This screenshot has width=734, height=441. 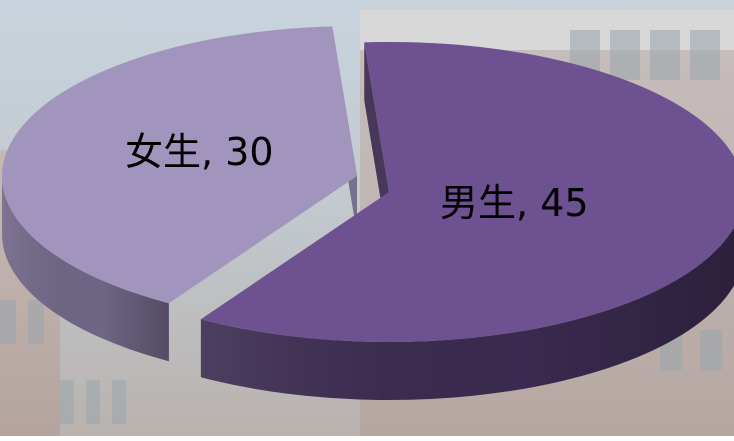 What do you see at coordinates (85, 269) in the screenshot?
I see `slice-side-shade-女生` at bounding box center [85, 269].